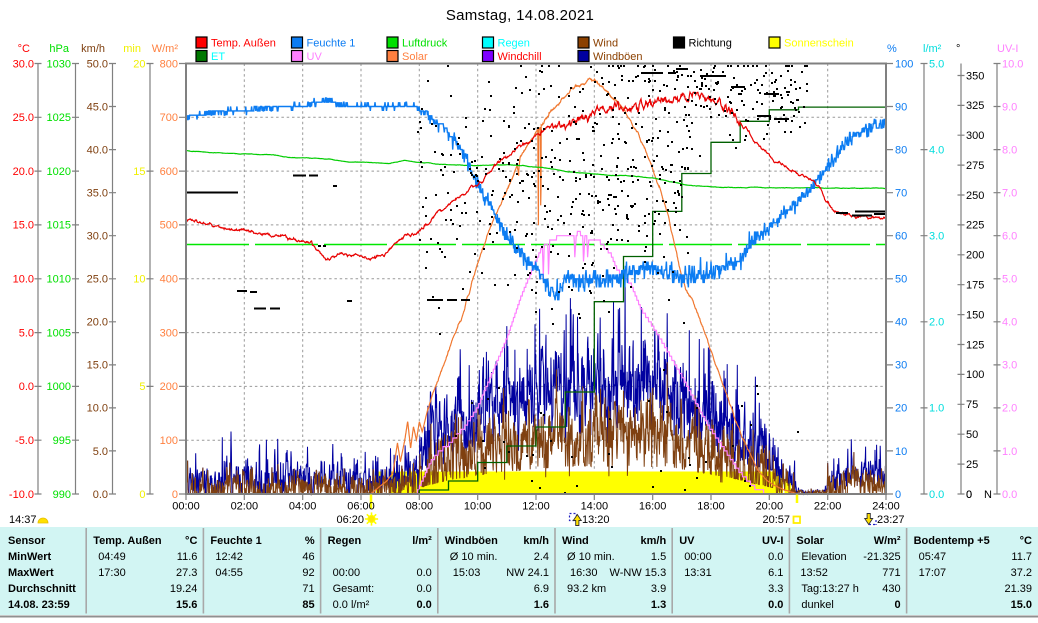  I want to click on svg-text: 27.3, so click(186, 573).